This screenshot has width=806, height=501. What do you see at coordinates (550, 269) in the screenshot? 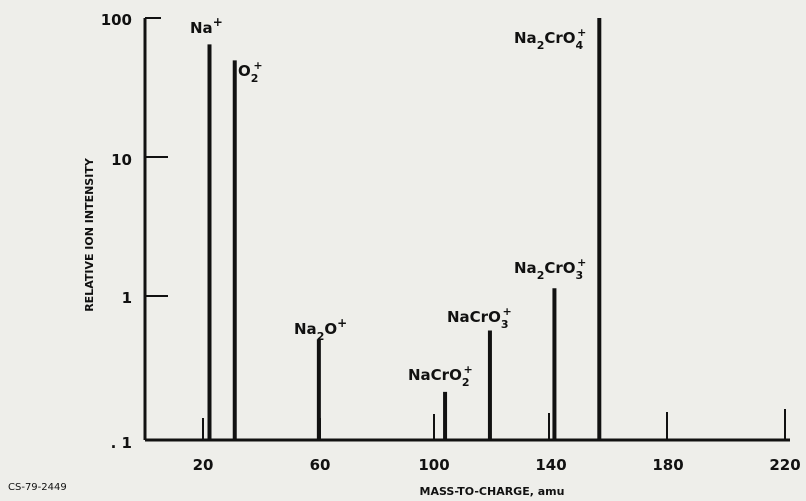
I see `label-na2cro3: Na2CrO3+` at bounding box center [550, 269].